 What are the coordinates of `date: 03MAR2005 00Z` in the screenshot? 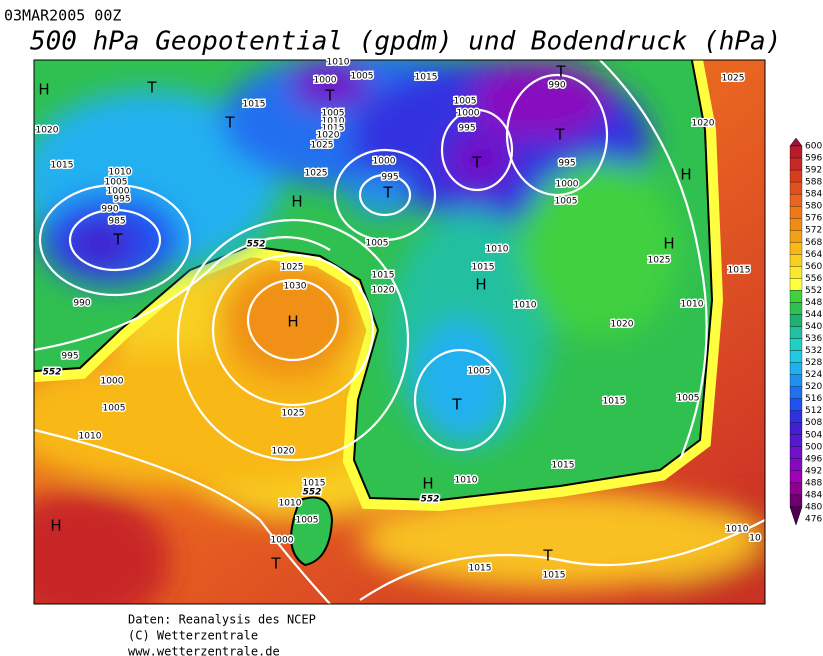 It's located at (62, 16).